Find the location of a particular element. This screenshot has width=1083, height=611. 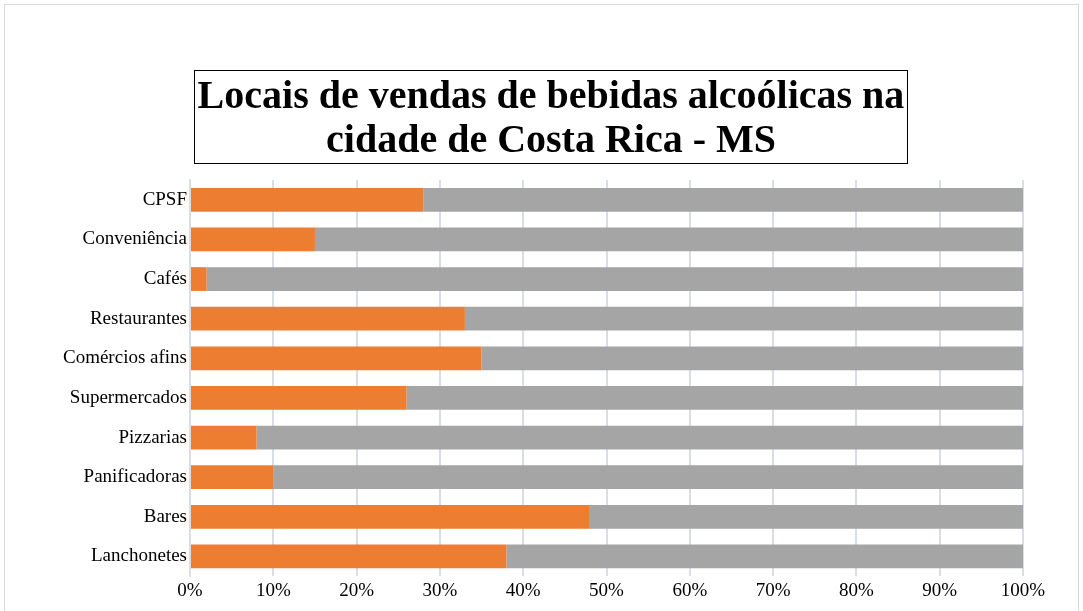

y-tick-label: CPSF is located at coordinates (164, 198).